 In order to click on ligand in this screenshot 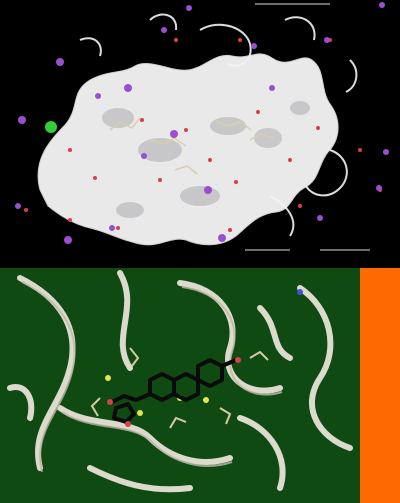, I will do `click(174, 391)`.